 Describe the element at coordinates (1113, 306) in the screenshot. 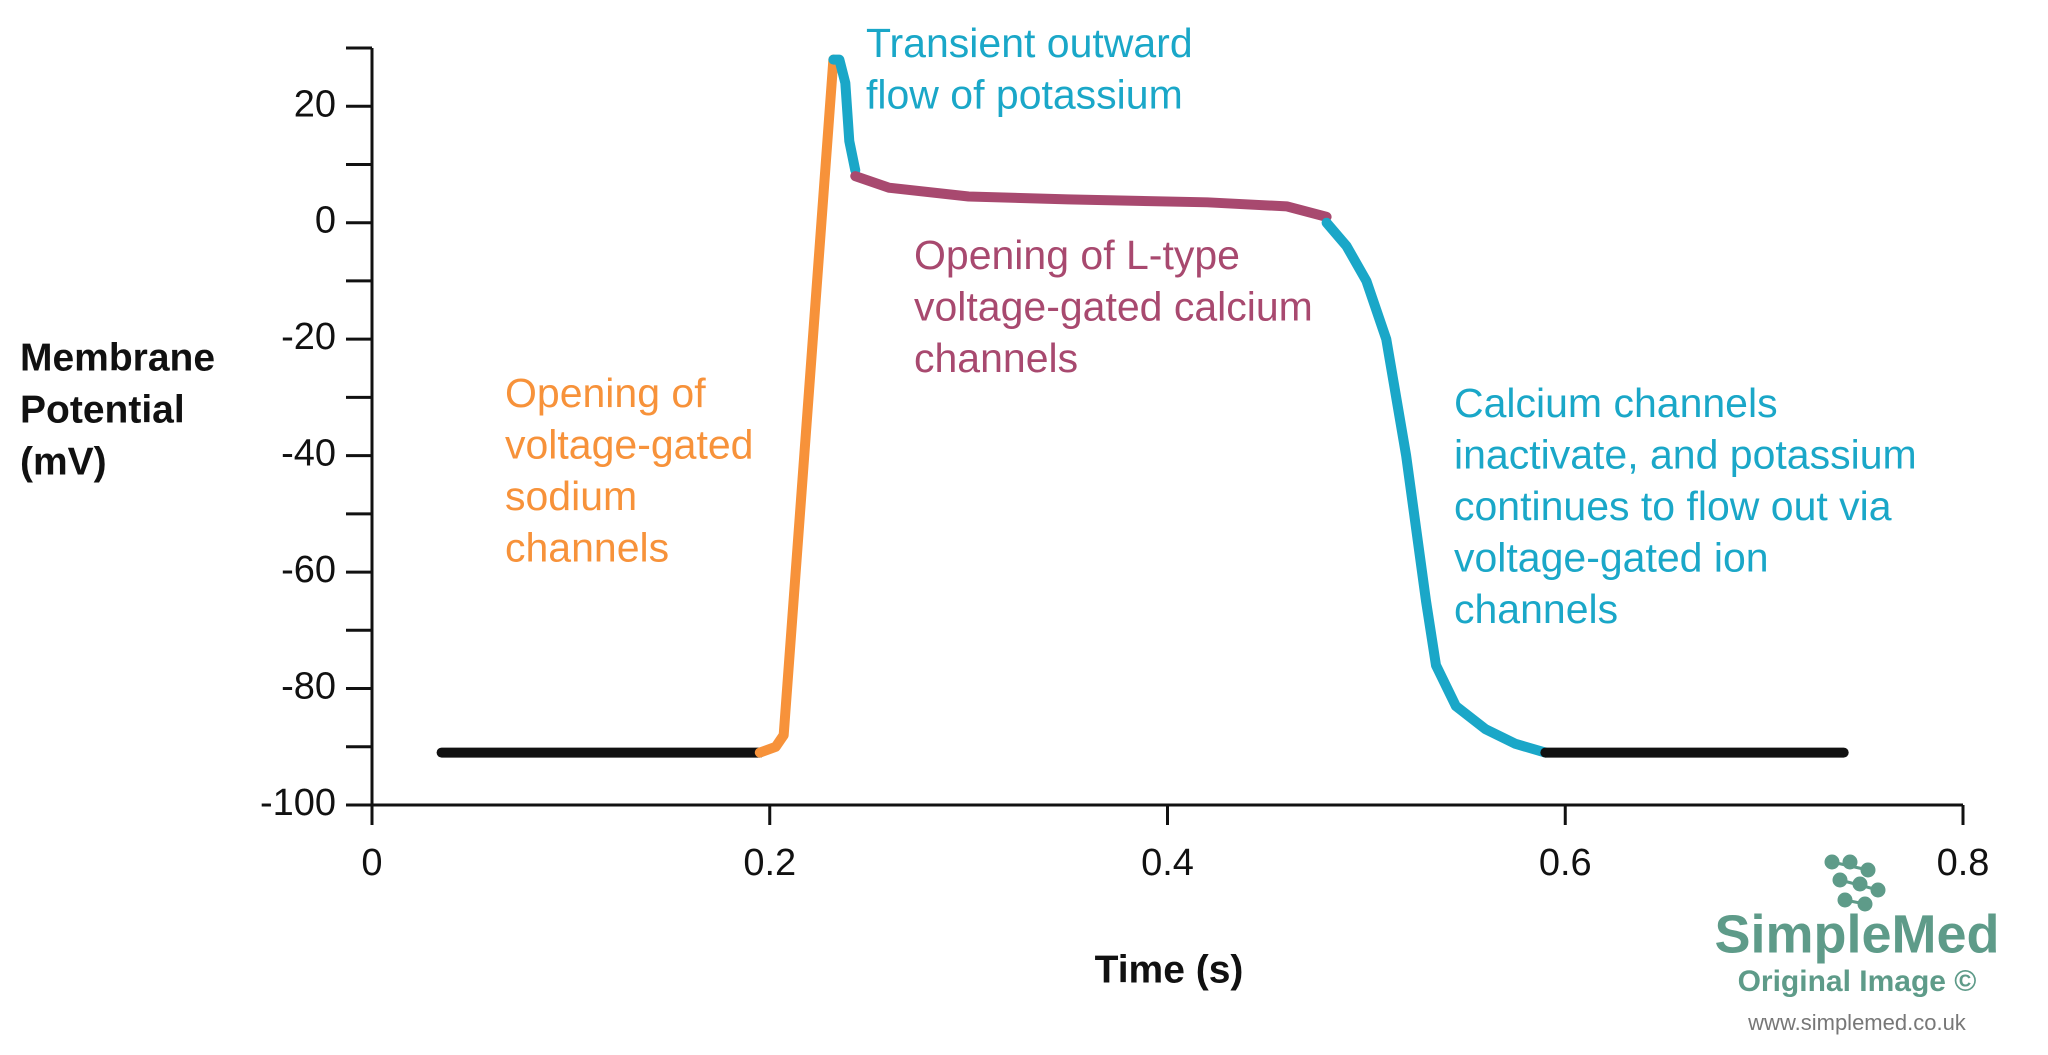

I see `annotation: voltage-gated calcium` at that location.